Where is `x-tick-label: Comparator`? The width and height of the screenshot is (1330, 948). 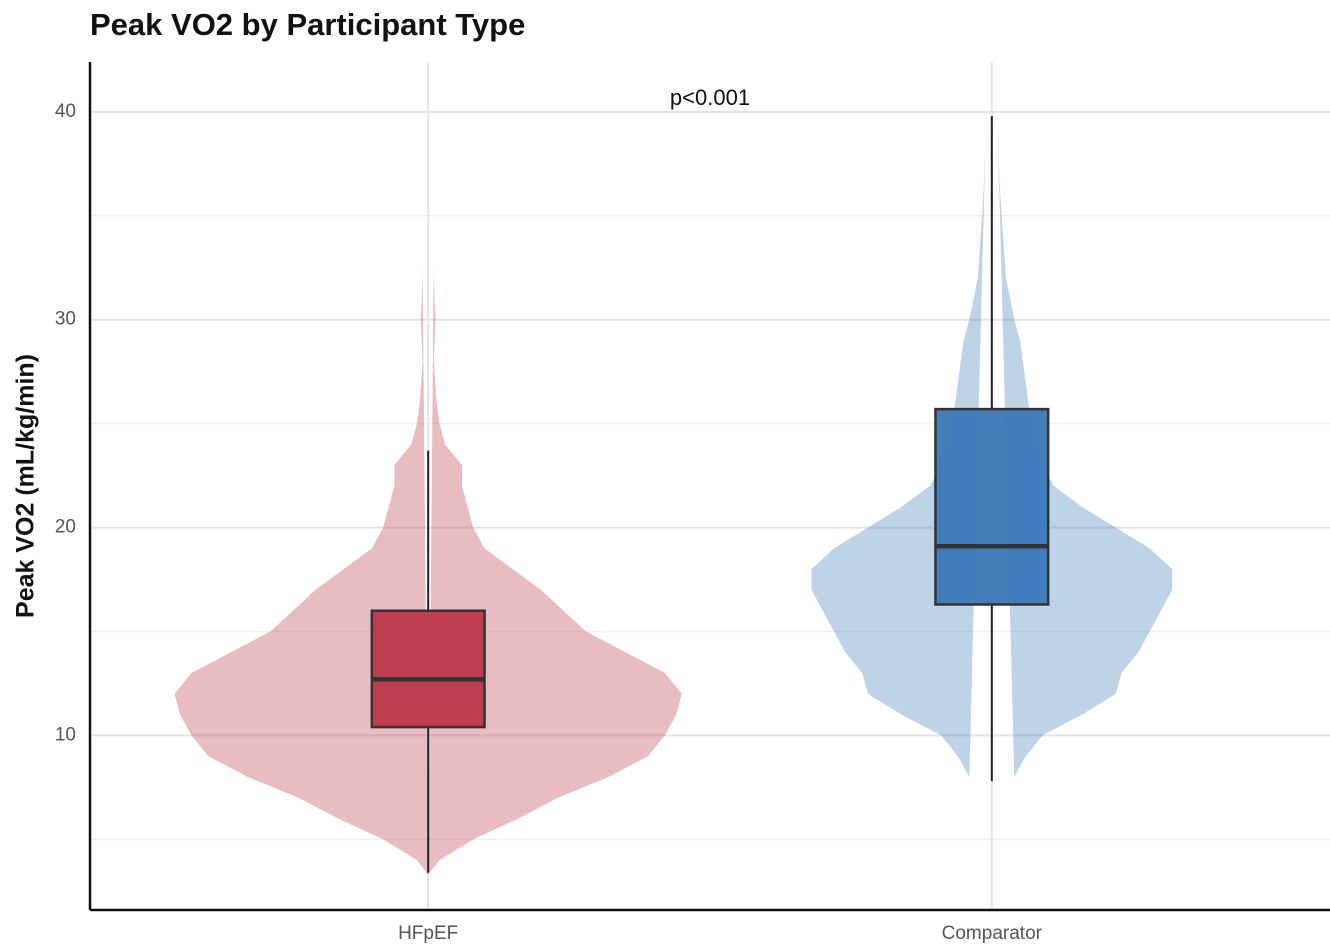
x-tick-label: Comparator is located at coordinates (992, 933).